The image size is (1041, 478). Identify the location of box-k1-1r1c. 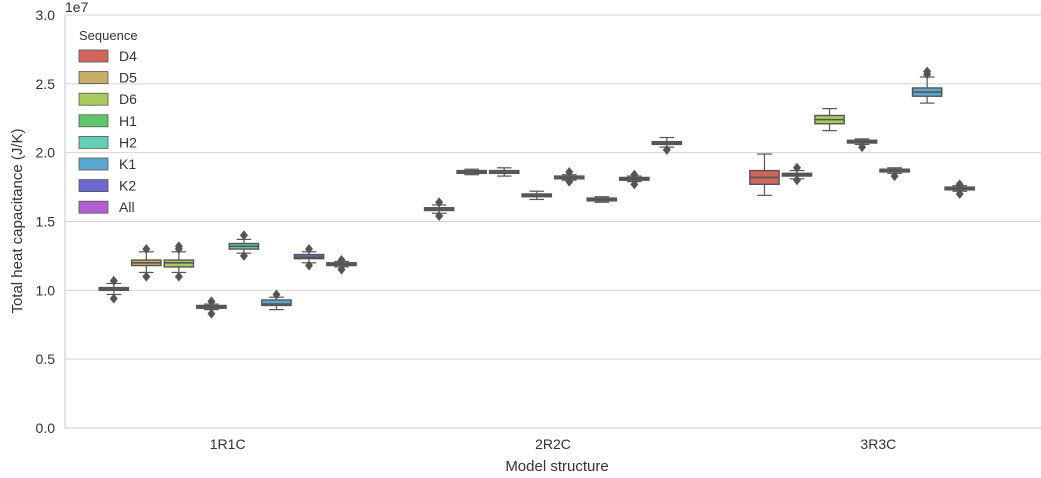
(276, 300).